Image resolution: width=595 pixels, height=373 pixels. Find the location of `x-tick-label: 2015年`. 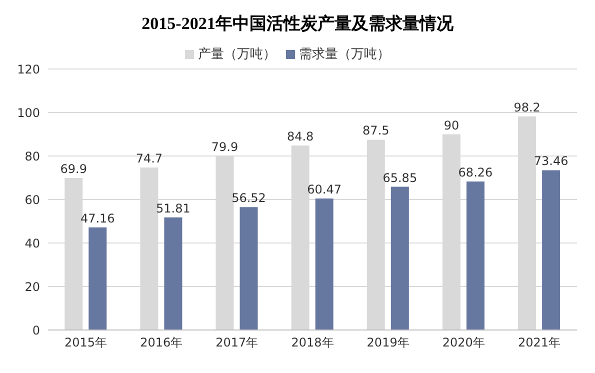

x-tick-label: 2015年 is located at coordinates (86, 343).